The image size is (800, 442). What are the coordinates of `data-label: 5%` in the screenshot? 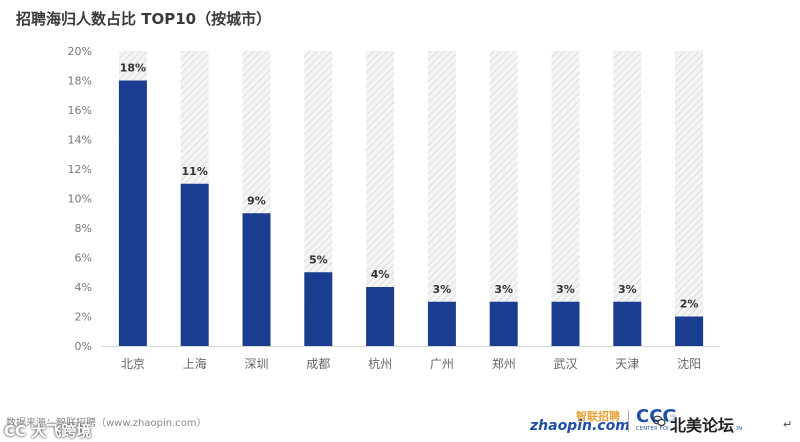 It's located at (318, 259).